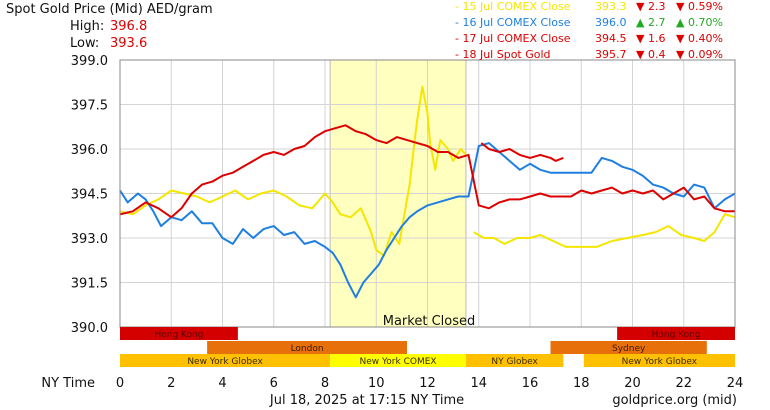 The image size is (770, 410). What do you see at coordinates (376, 383) in the screenshot?
I see `x-tick-label: 10` at bounding box center [376, 383].